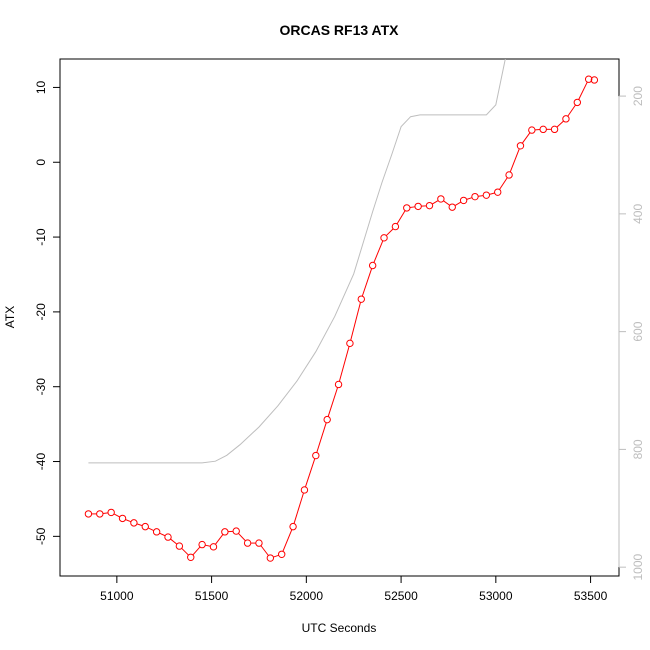  What do you see at coordinates (638, 96) in the screenshot?
I see `y2-tick-label: 200` at bounding box center [638, 96].